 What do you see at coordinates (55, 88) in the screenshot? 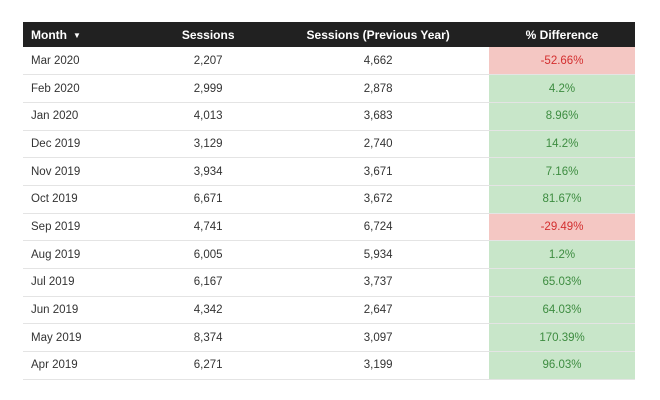
I see `cell-month: Feb 2020` at bounding box center [55, 88].